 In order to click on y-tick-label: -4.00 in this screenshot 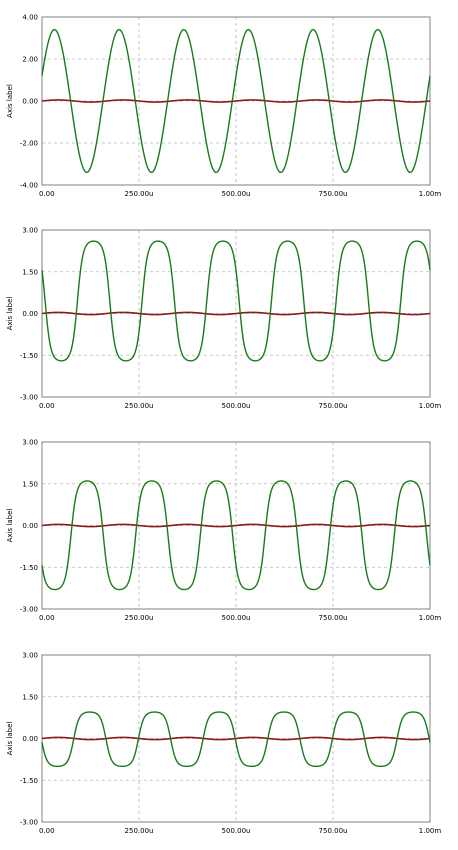, I will do `click(29, 186)`.